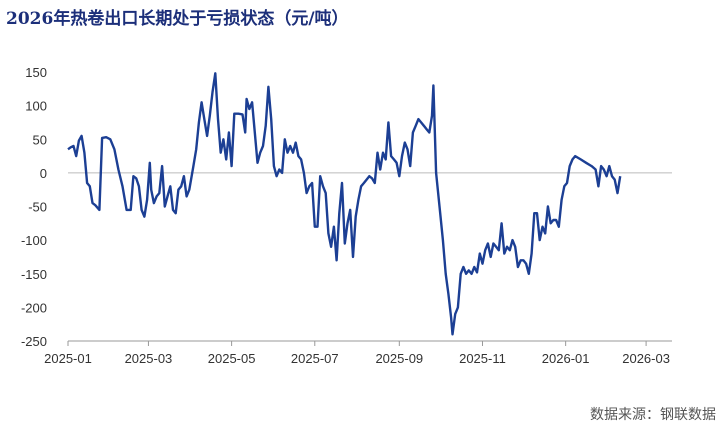 The height and width of the screenshot is (431, 726). I want to click on y-axis: 150 100 50 0 -50 -100 -150 -200 -250, so click(34, 207).